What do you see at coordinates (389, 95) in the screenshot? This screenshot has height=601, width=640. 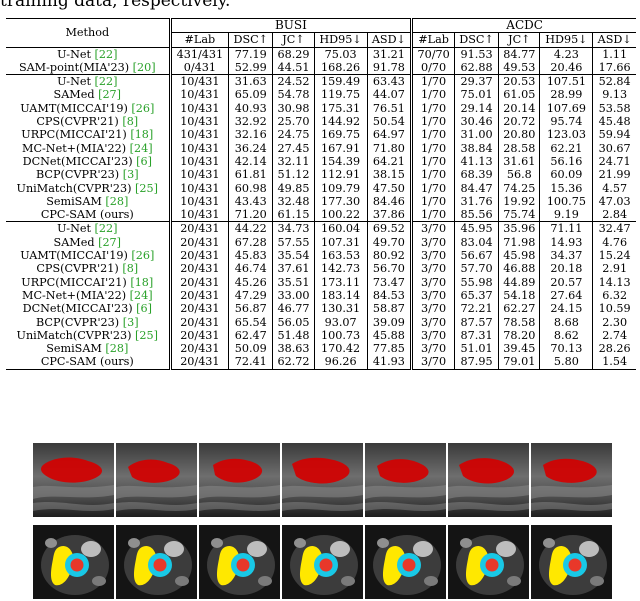 I see `value-cell: 44.07` at bounding box center [389, 95].